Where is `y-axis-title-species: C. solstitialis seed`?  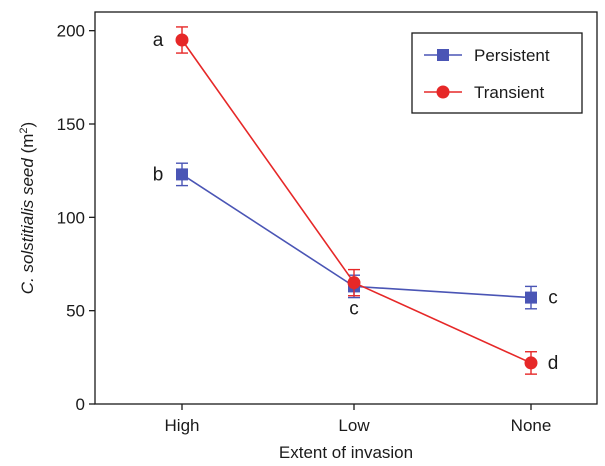
y-axis-title-species: C. solstitialis seed is located at coordinates (27, 226).